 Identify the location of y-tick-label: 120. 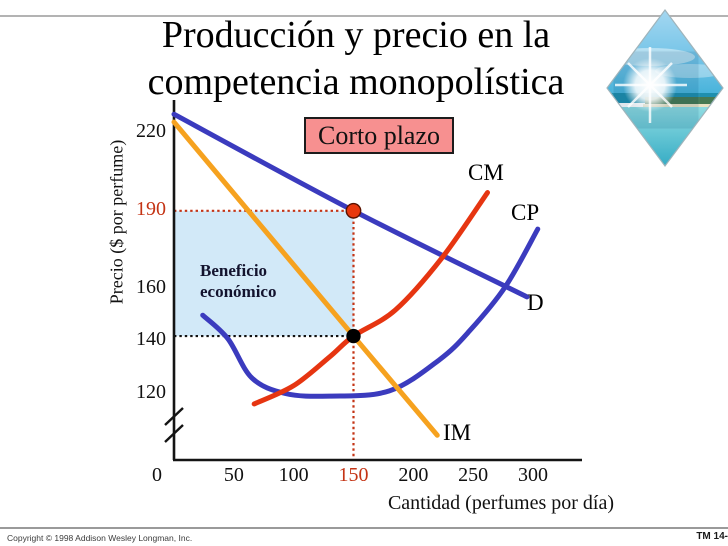
(151, 391).